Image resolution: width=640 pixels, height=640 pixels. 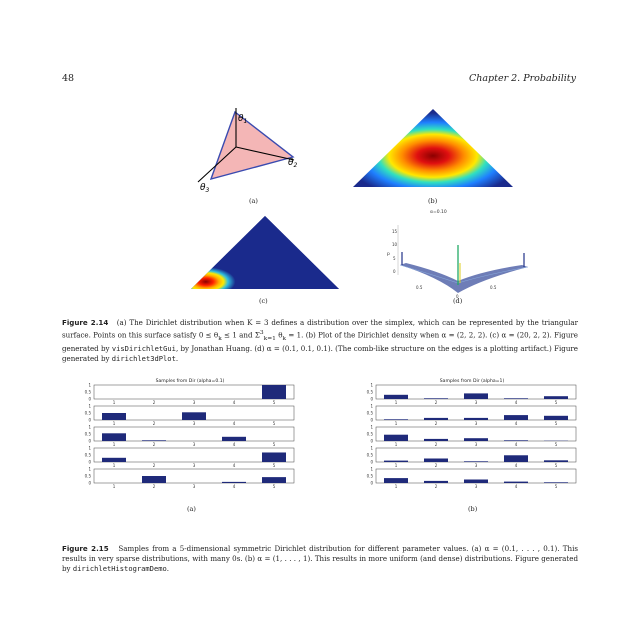 I want to click on z-tick-15: 15, so click(x=395, y=231).